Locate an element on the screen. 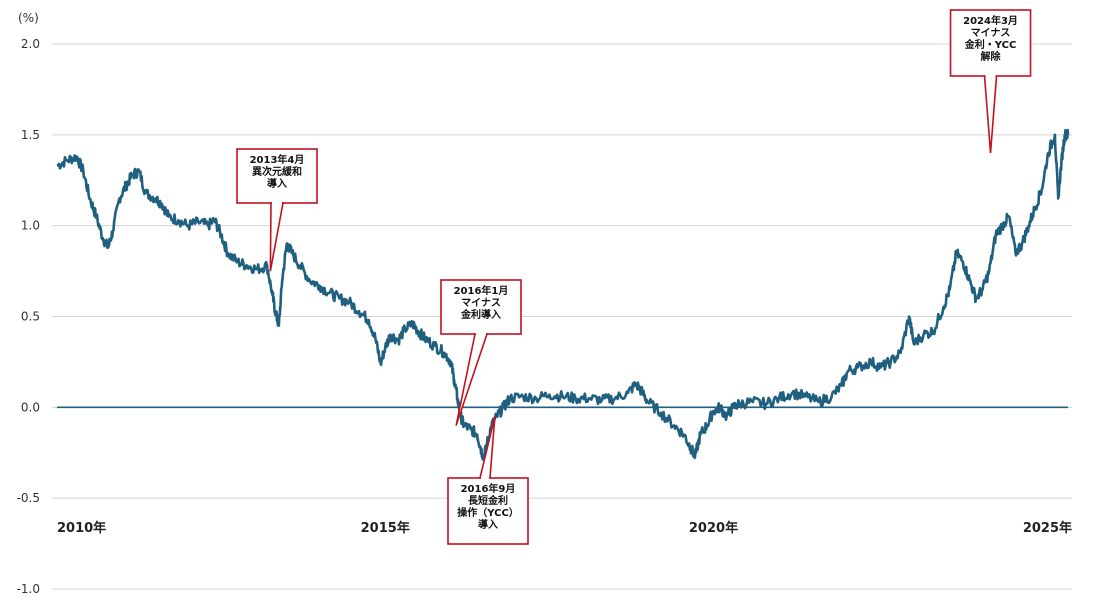 The width and height of the screenshot is (1100, 610). y-tick-label: 1.0 is located at coordinates (30, 226).